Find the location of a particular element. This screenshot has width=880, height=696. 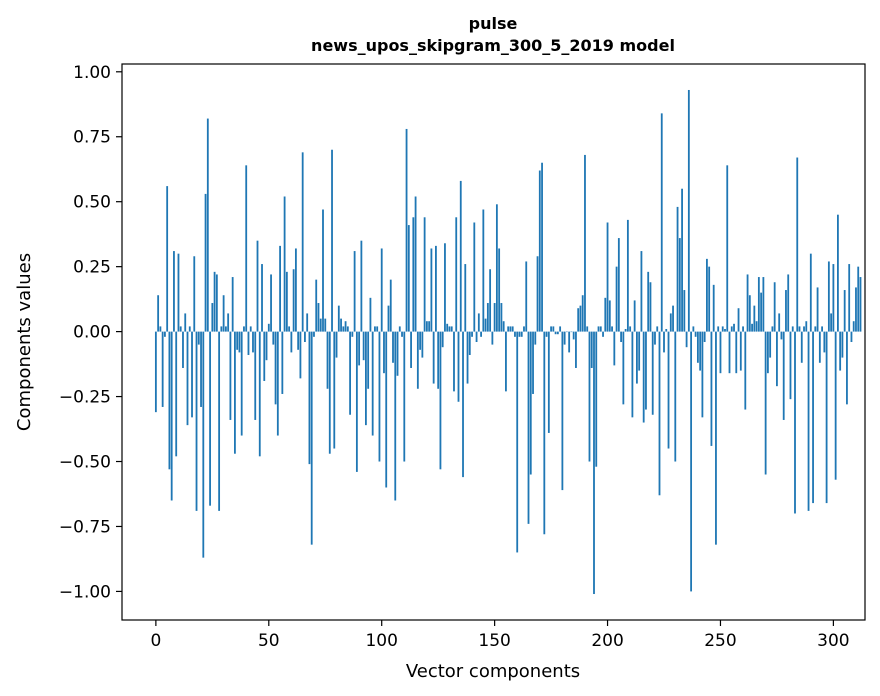

x-tick-label: 100 is located at coordinates (381, 641).